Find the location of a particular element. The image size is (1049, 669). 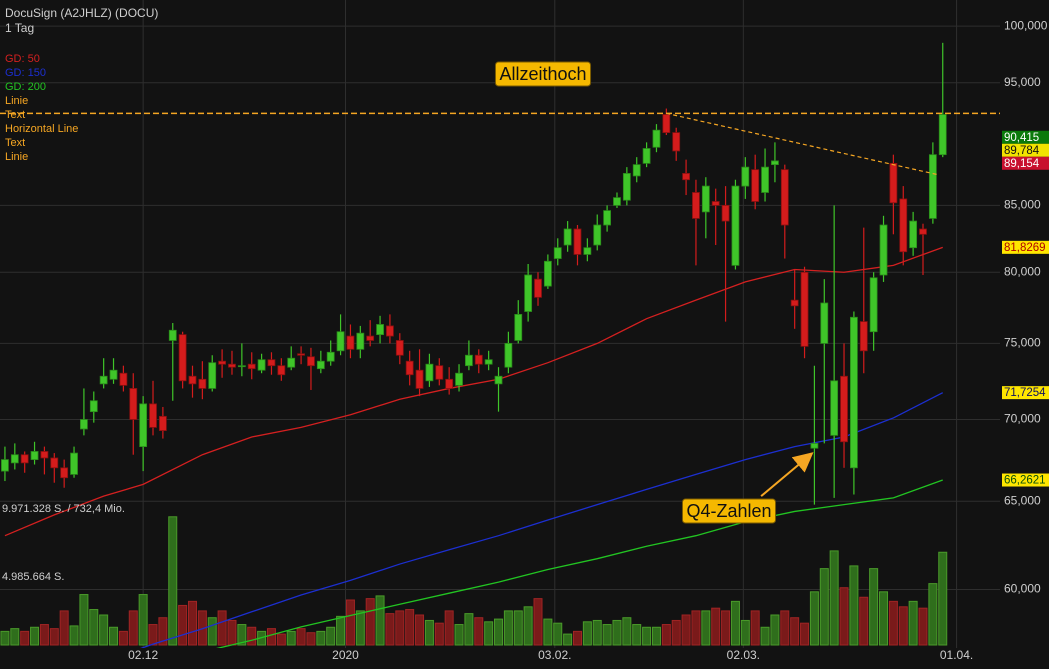

y-tick-label: 70,000 is located at coordinates (1022, 419).